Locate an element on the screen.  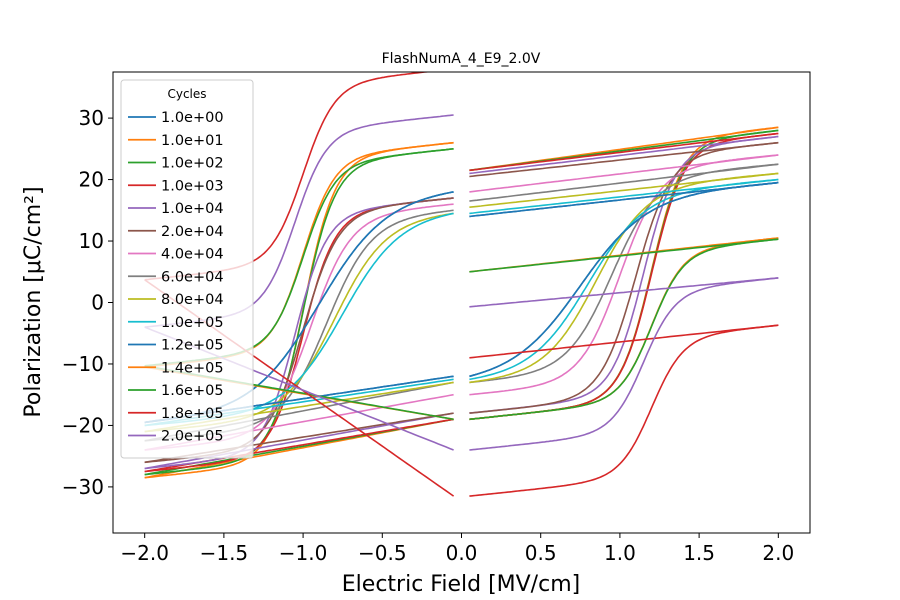
legend-entry: 1.8e+05 is located at coordinates (192, 414).